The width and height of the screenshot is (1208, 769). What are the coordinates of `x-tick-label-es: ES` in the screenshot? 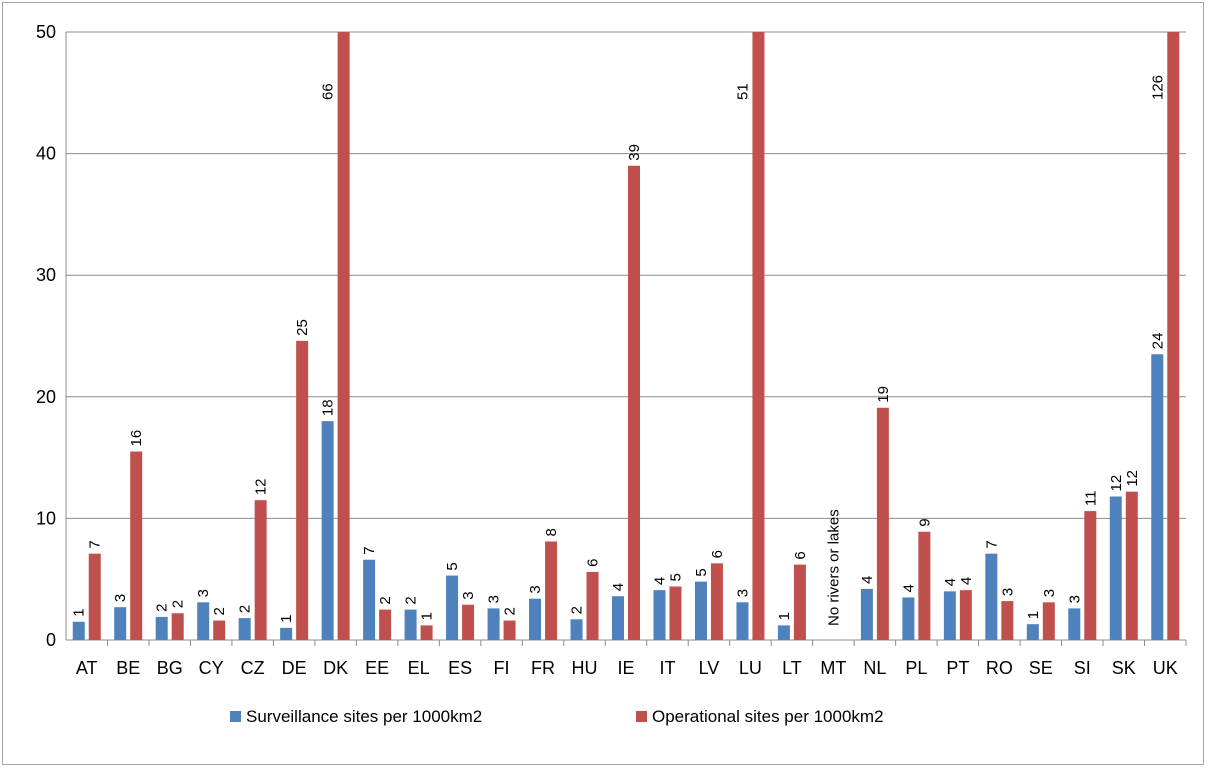 It's located at (460, 668).